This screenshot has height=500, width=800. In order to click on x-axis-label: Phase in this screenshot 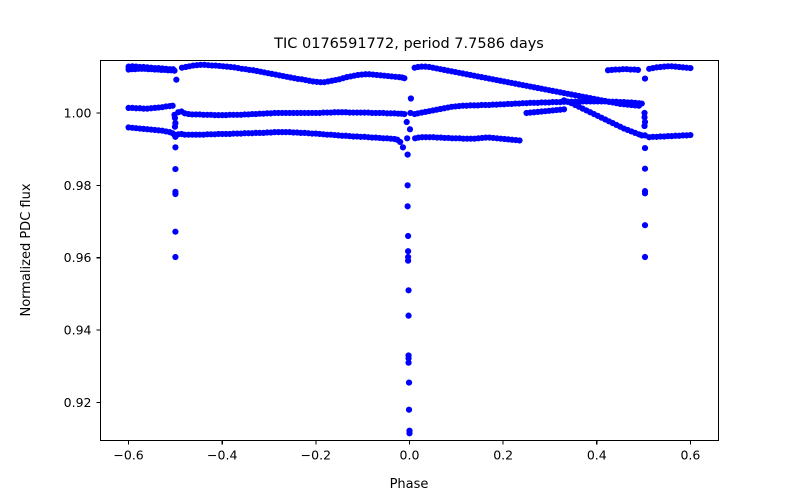, I will do `click(409, 484)`.